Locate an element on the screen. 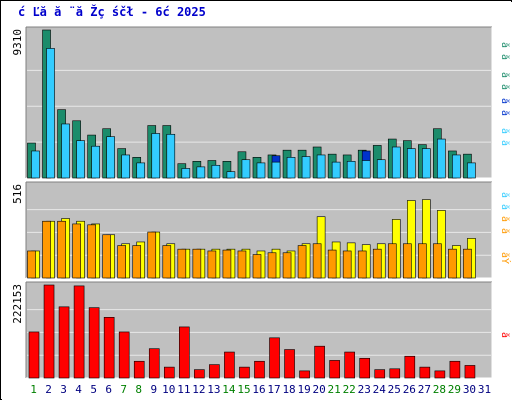 The width and height of the screenshot is (512, 400). x-tick-label: 30 is located at coordinates (469, 389).